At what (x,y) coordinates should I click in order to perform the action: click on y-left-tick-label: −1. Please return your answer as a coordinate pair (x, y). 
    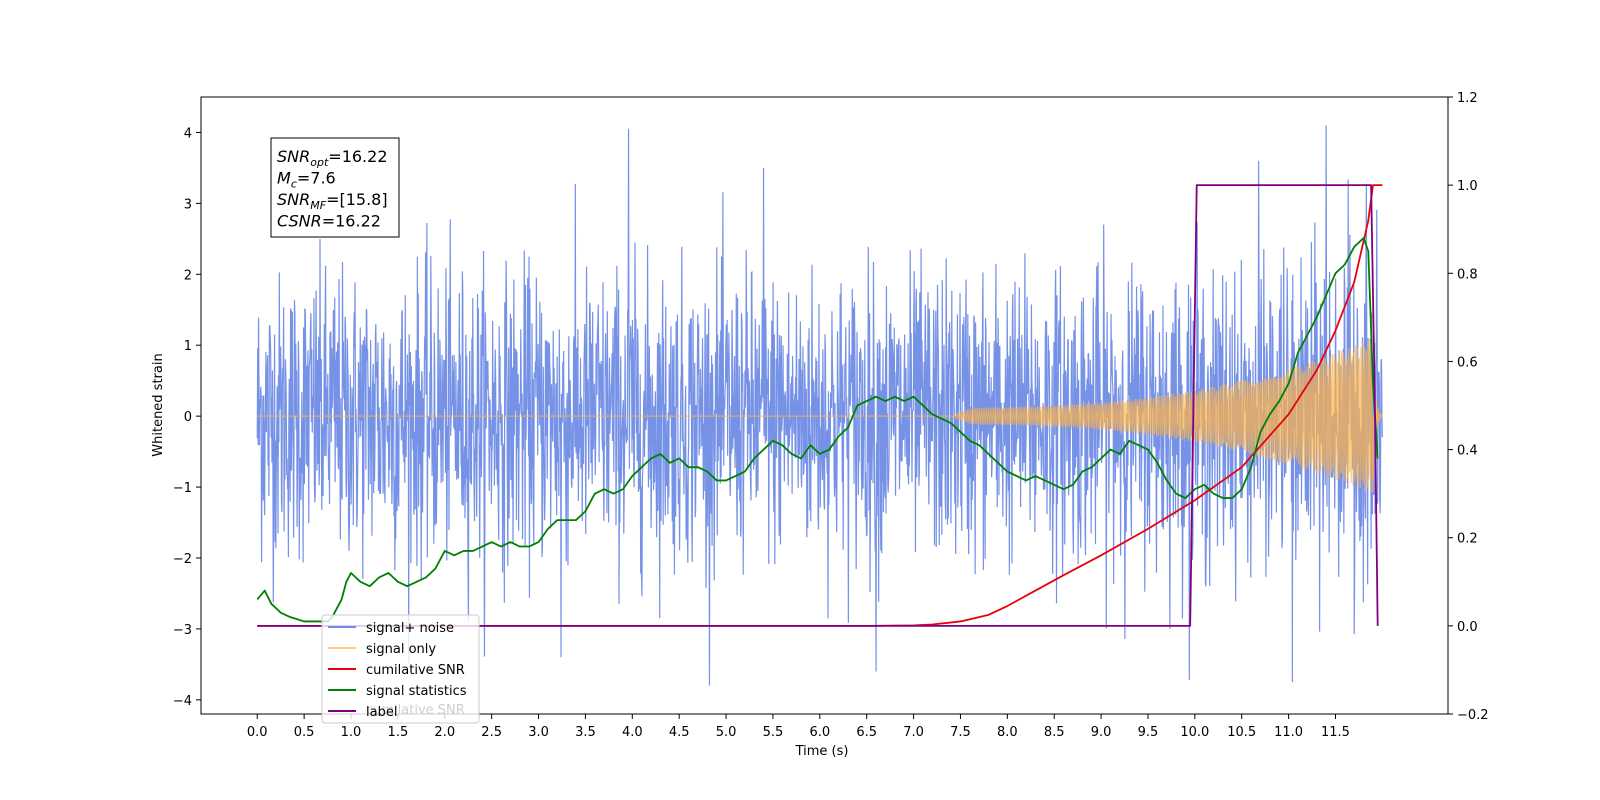
    Looking at the image, I should click on (182, 488).